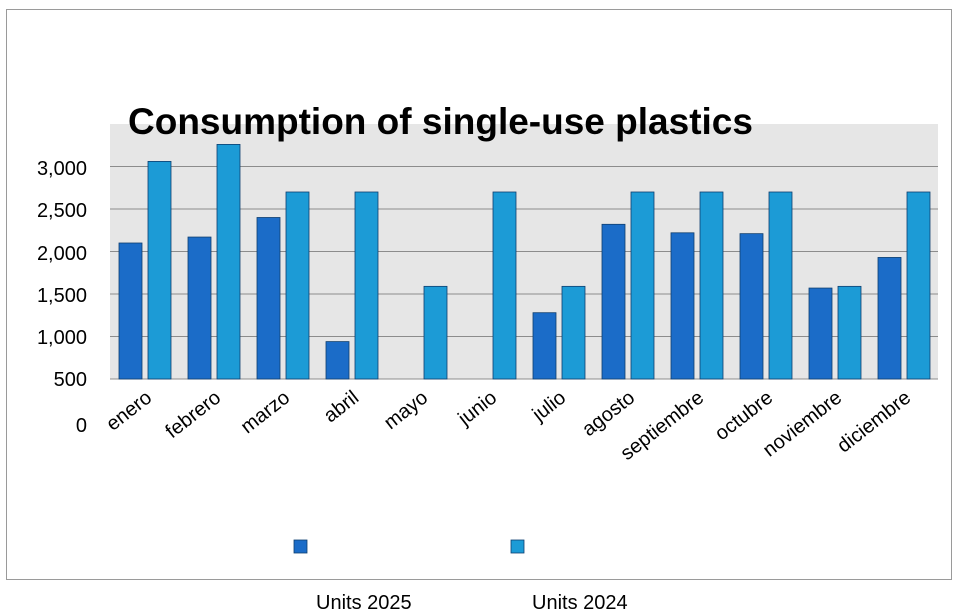  I want to click on x-tick-label-enero: enero, so click(129, 411).